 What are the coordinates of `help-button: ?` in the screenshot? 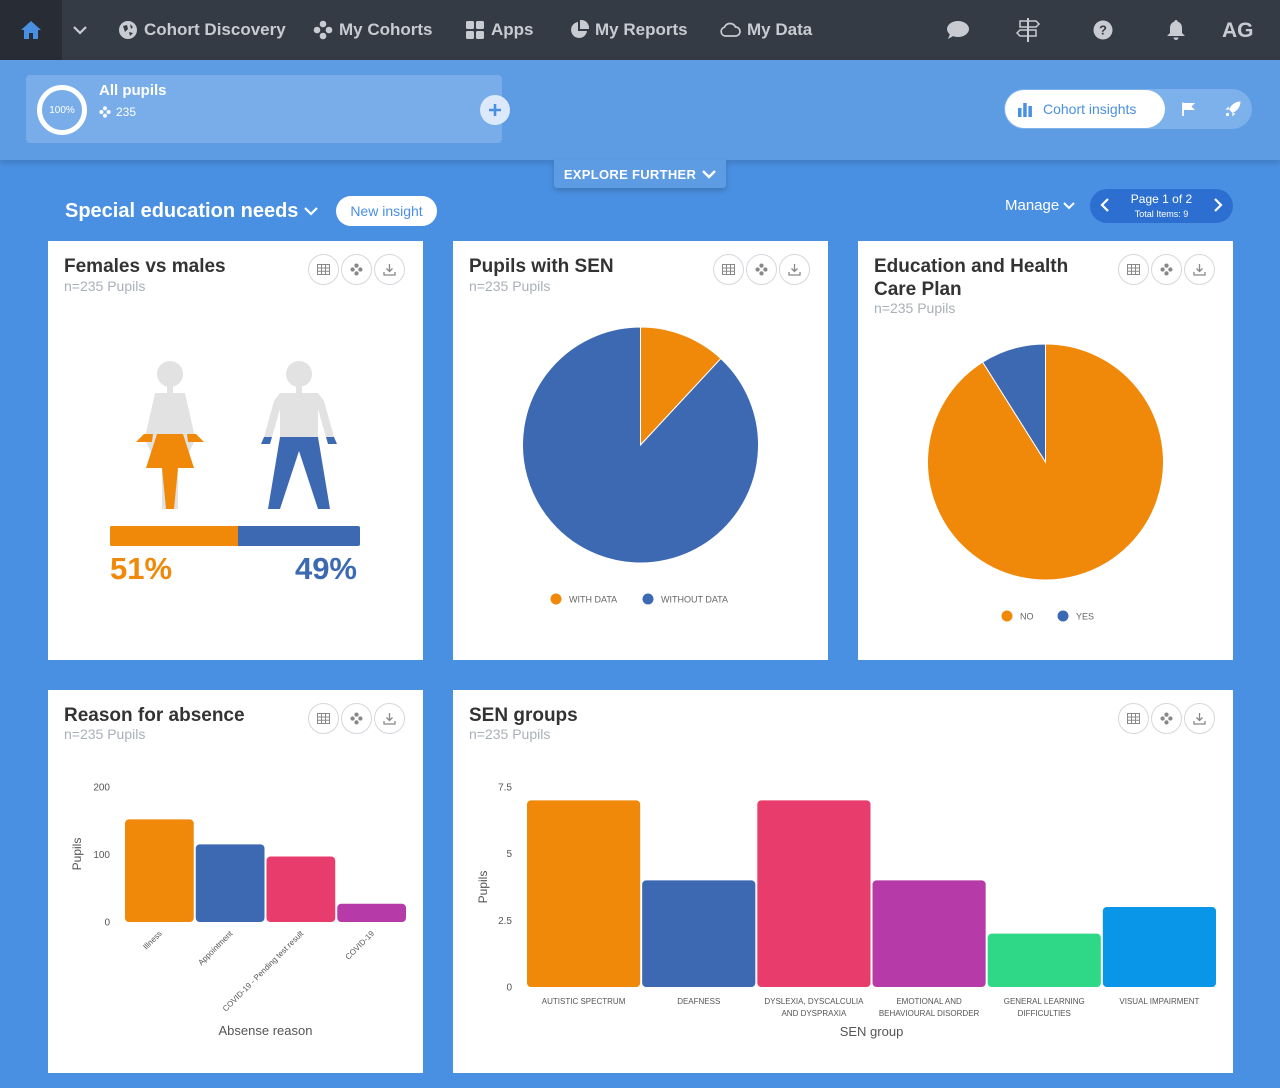 It's located at (1103, 30).